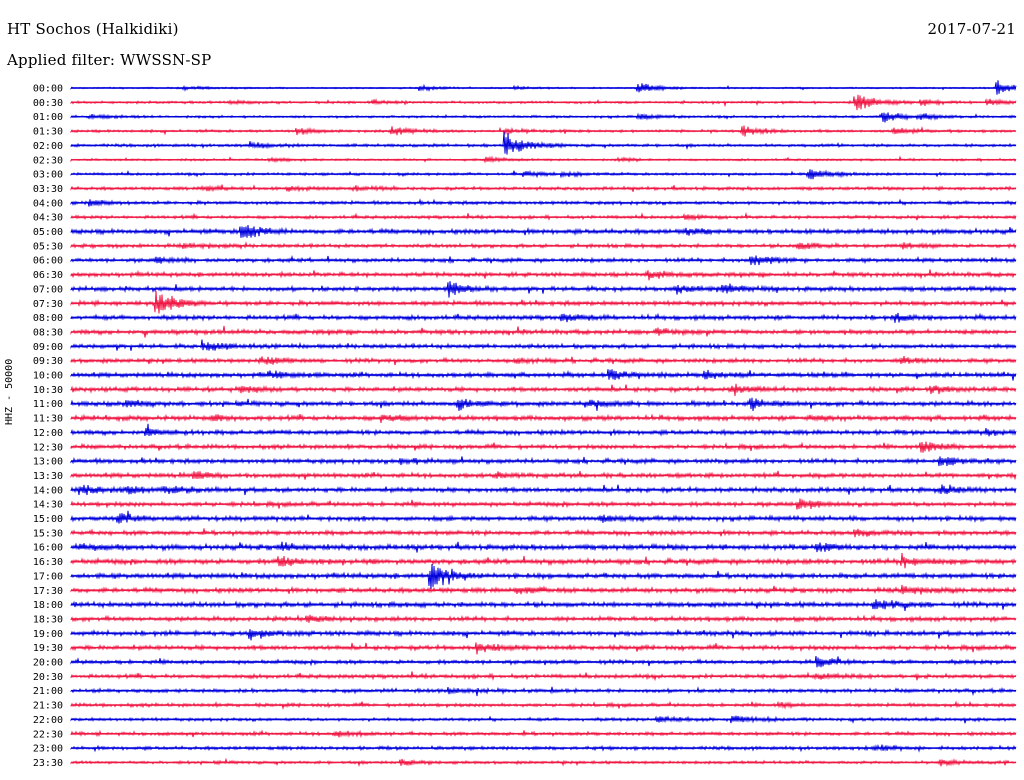 The image size is (1024, 780). What do you see at coordinates (48, 648) in the screenshot?
I see `time-tick-label: 19:30` at bounding box center [48, 648].